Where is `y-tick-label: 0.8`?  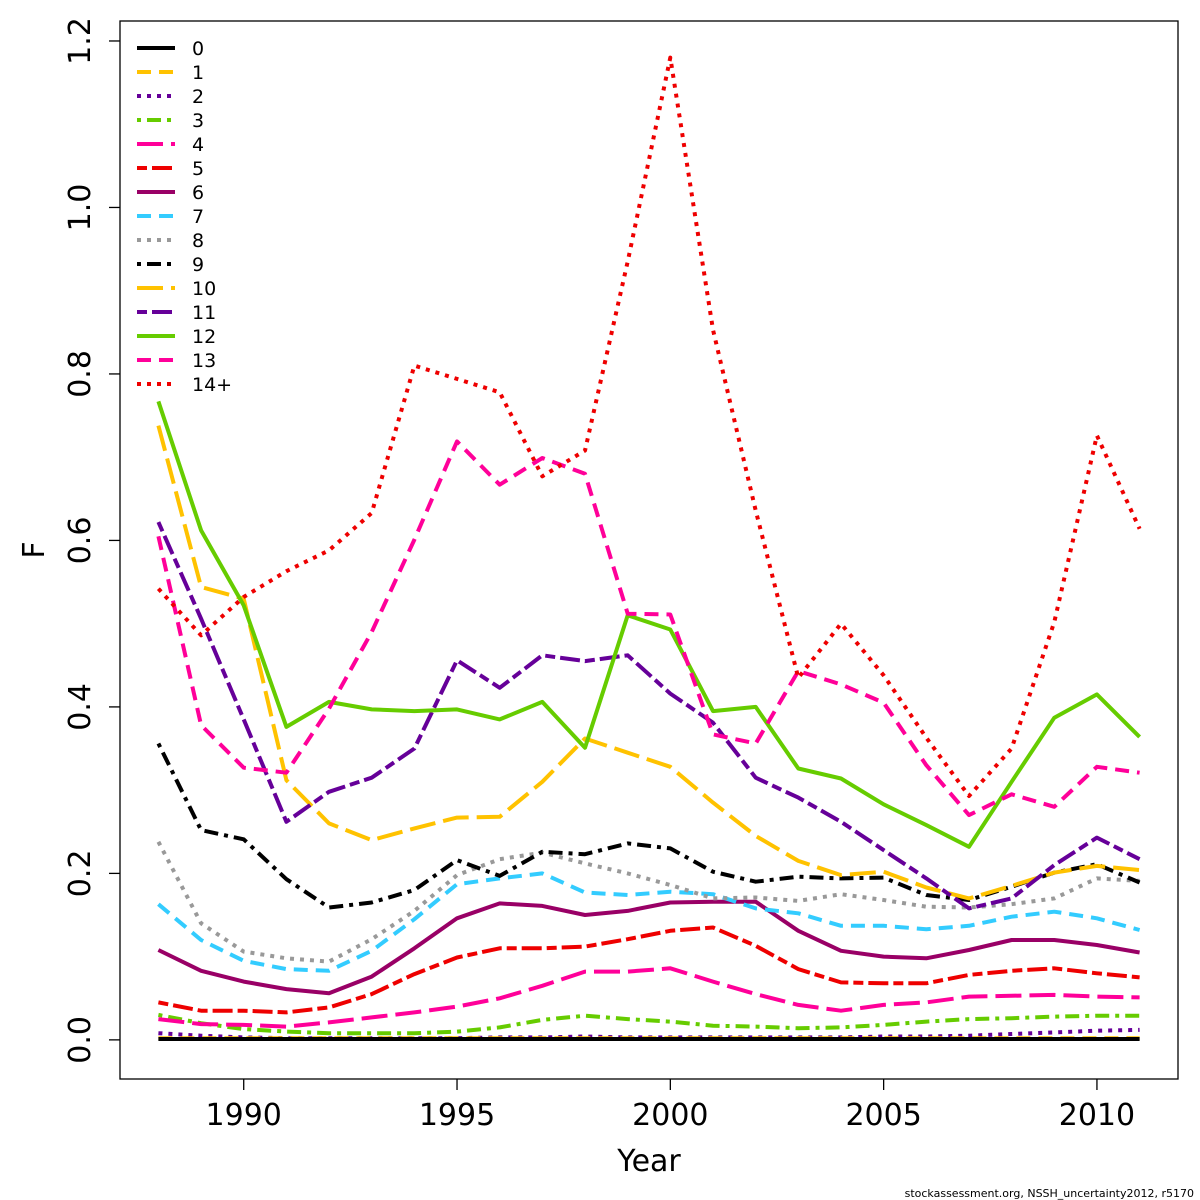
y-tick-label: 0.8 is located at coordinates (80, 374).